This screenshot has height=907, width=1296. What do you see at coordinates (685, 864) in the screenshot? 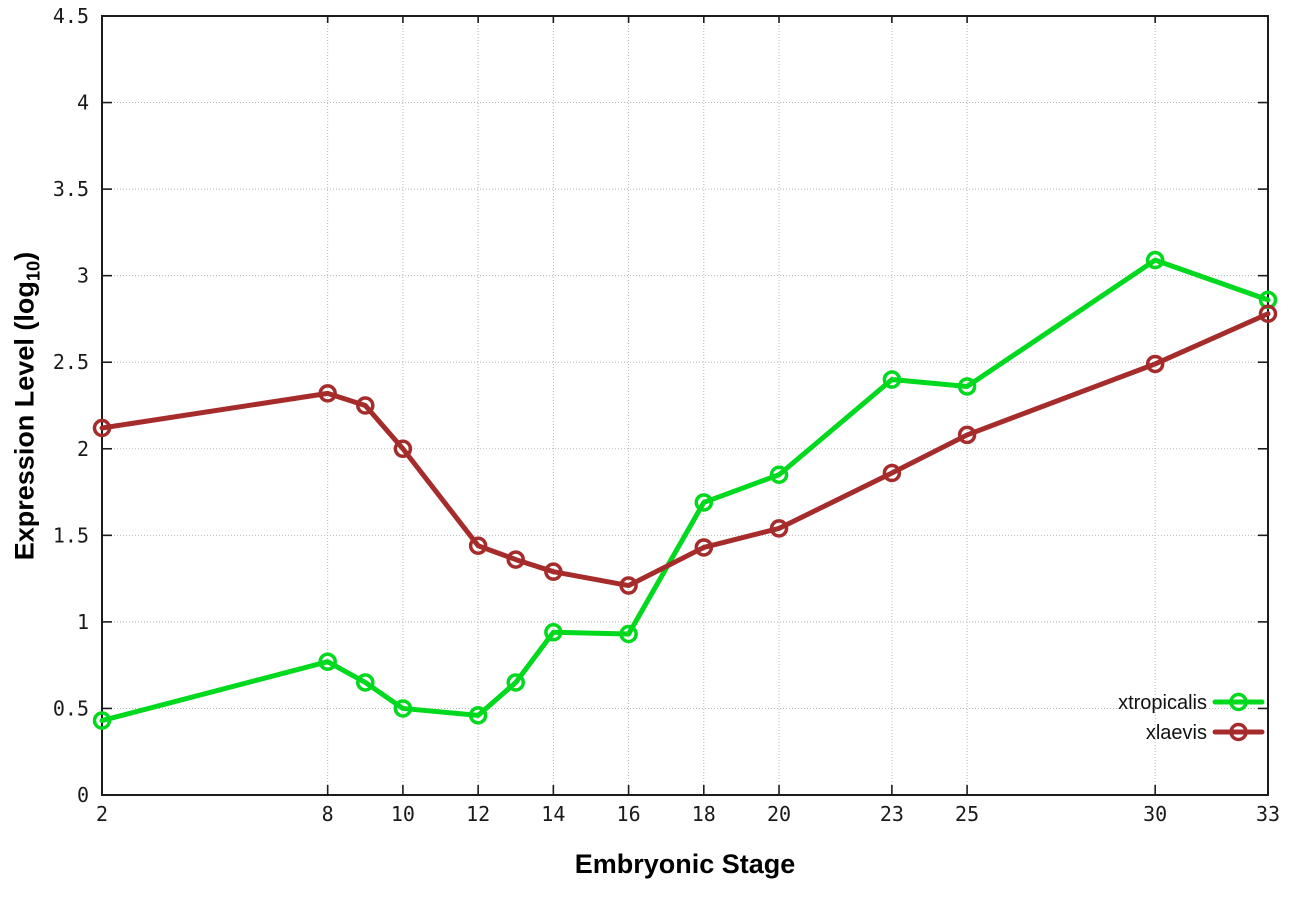
I see `x-axis-title: Embryonic Stage` at bounding box center [685, 864].